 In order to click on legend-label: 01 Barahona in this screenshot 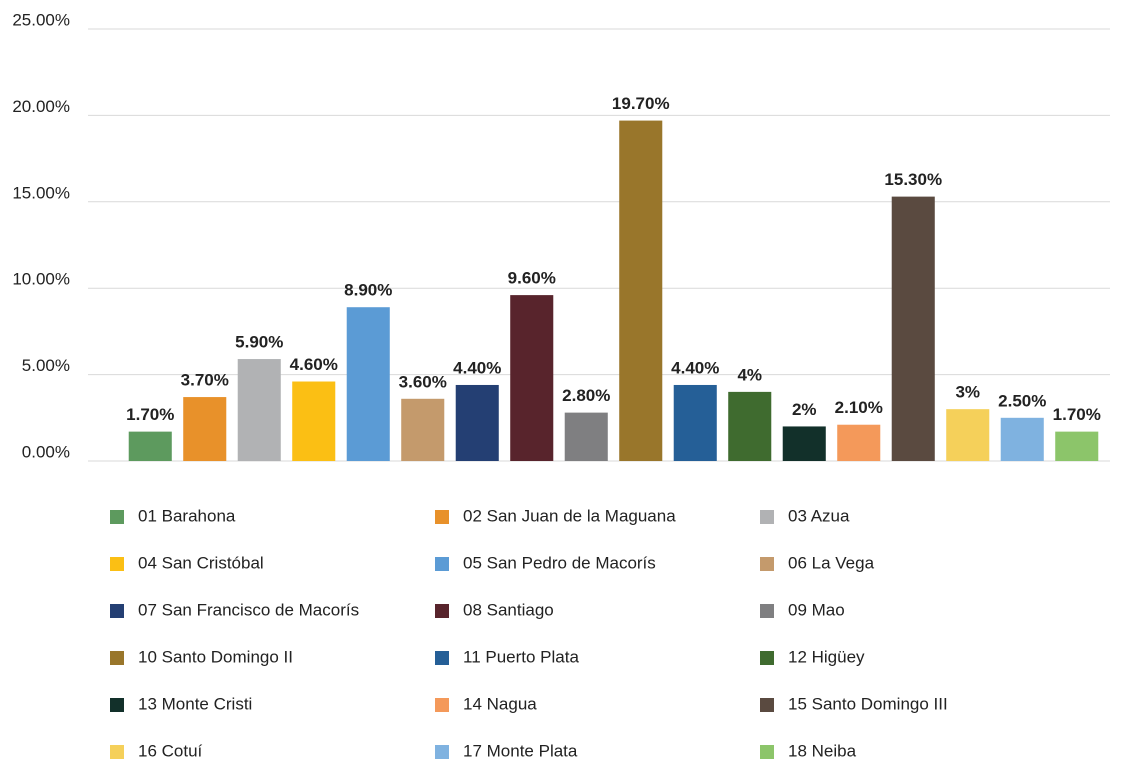, I will do `click(187, 515)`.